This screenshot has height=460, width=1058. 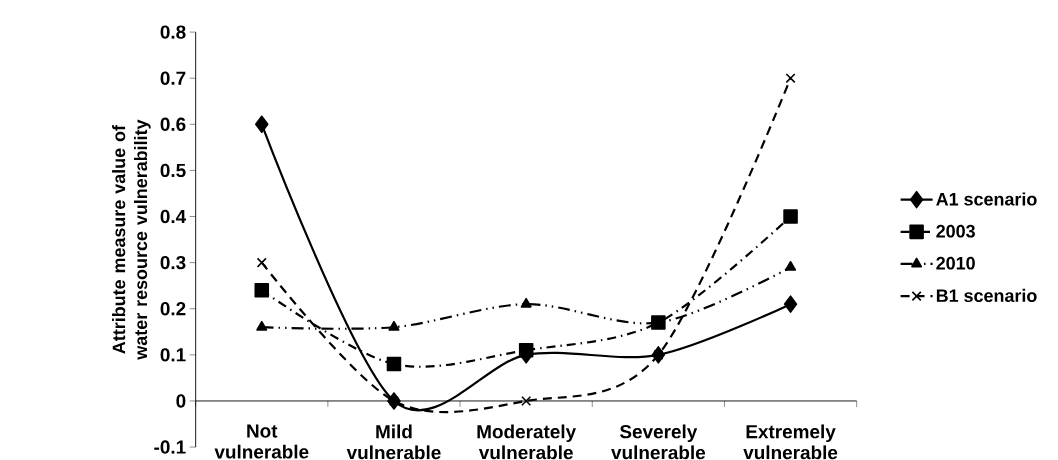 I want to click on y-tick-label: 0.7, so click(x=173, y=78).